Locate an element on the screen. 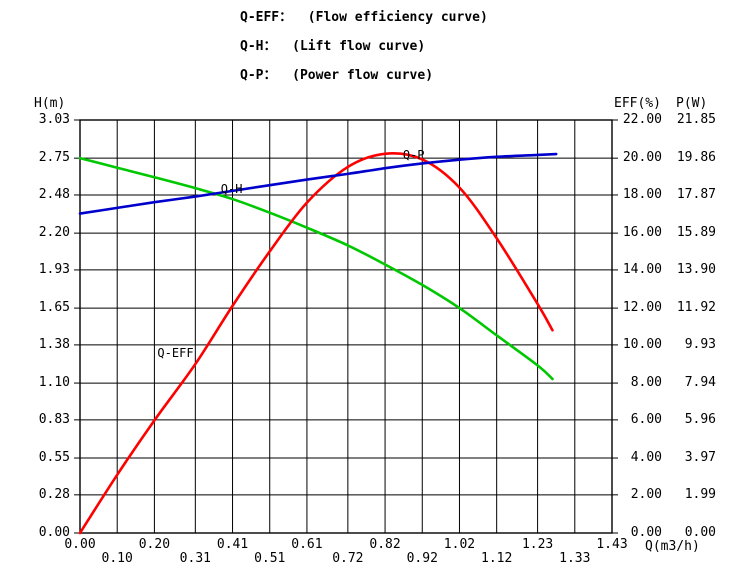 This screenshot has height=578, width=730. legend-key-head: Q-H： is located at coordinates (258, 46).